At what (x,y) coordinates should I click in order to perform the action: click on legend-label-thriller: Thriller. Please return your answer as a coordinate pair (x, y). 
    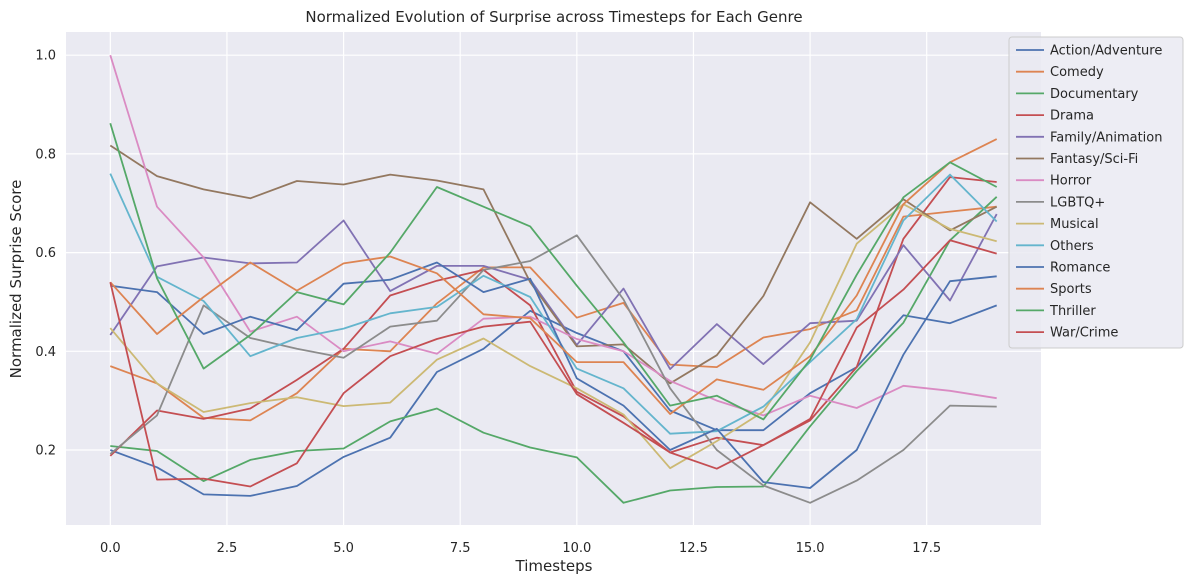
    Looking at the image, I should click on (1072, 311).